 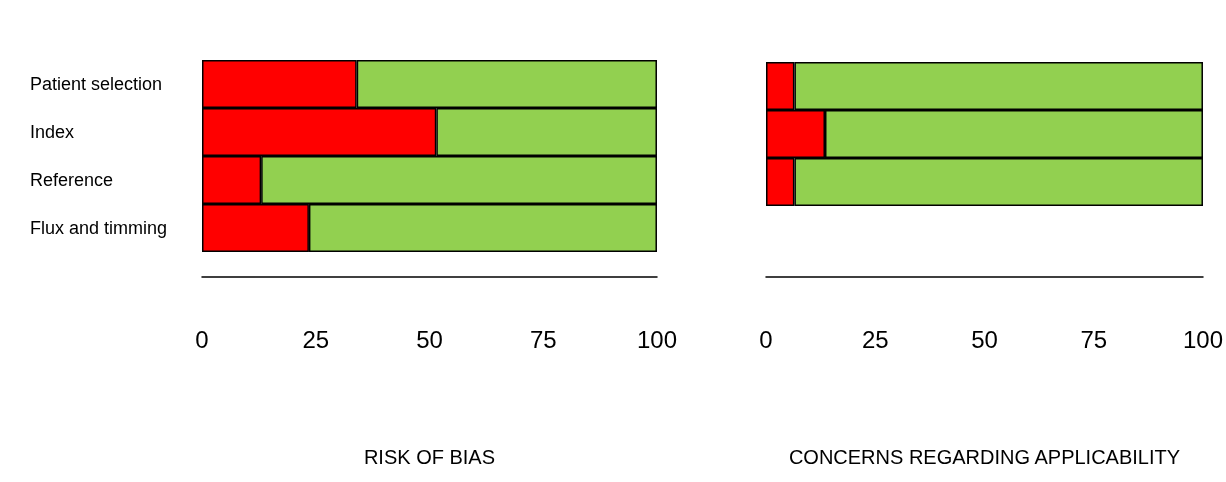 What do you see at coordinates (99, 228) in the screenshot?
I see `y-tick-label: Flux and timming` at bounding box center [99, 228].